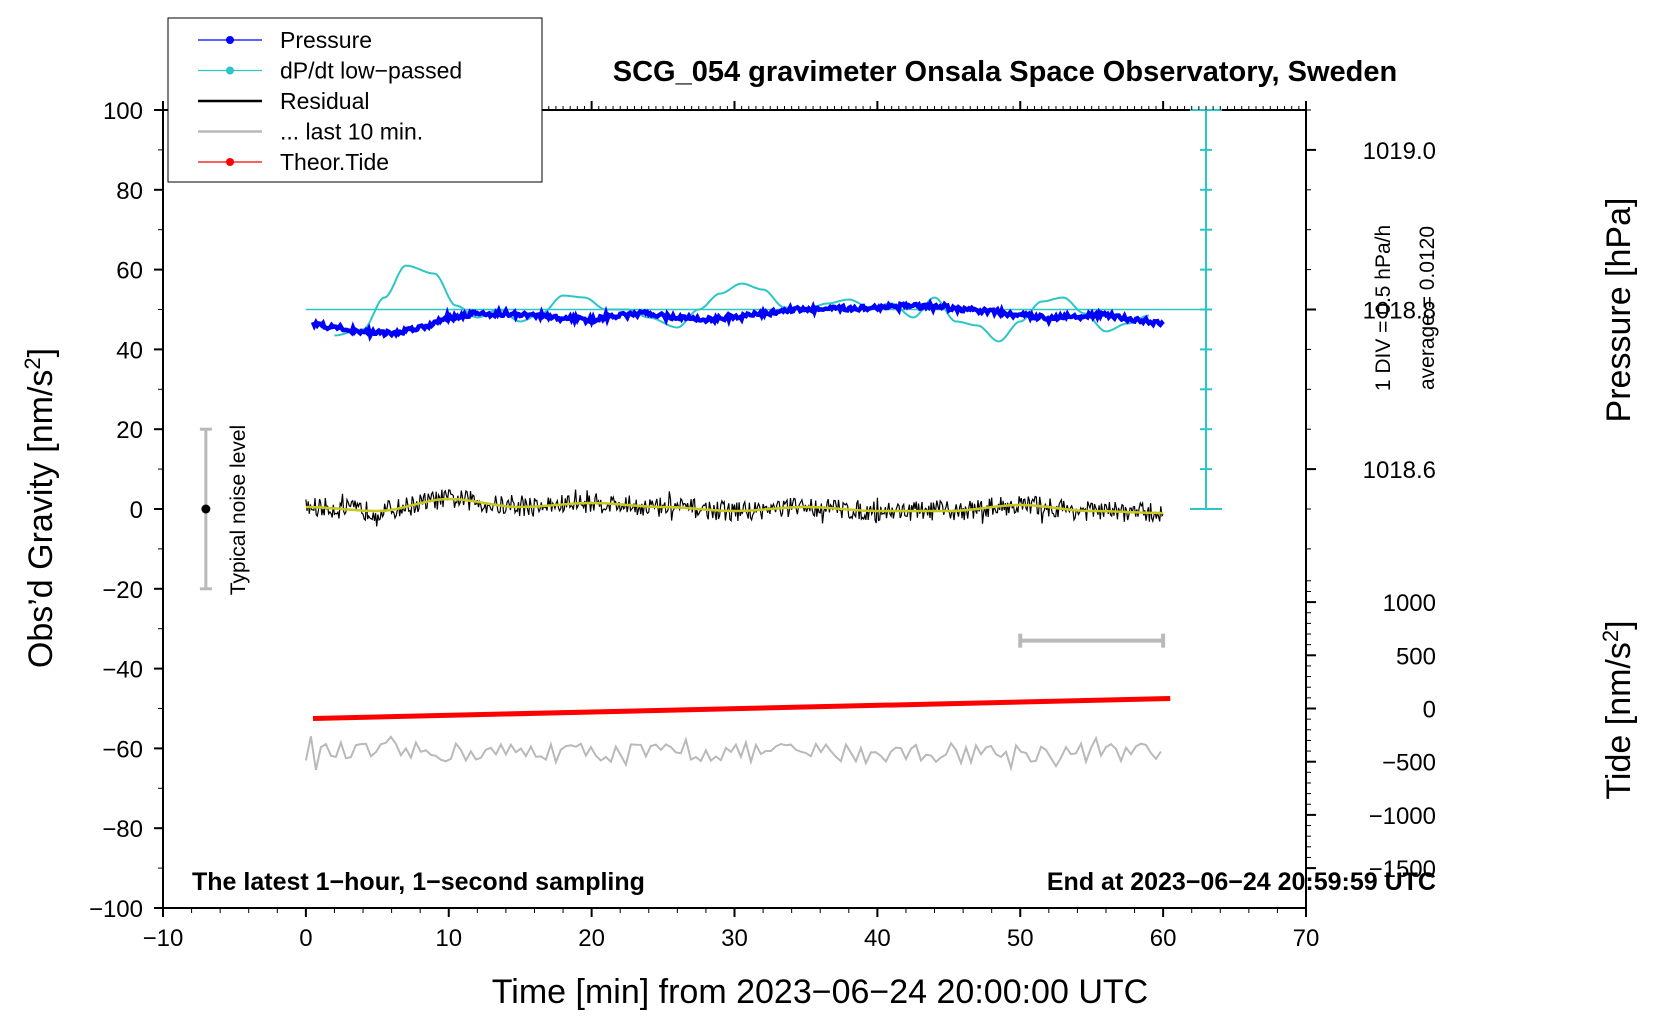  I want to click on pressure-tick-label: 1019.0, so click(1399, 151).